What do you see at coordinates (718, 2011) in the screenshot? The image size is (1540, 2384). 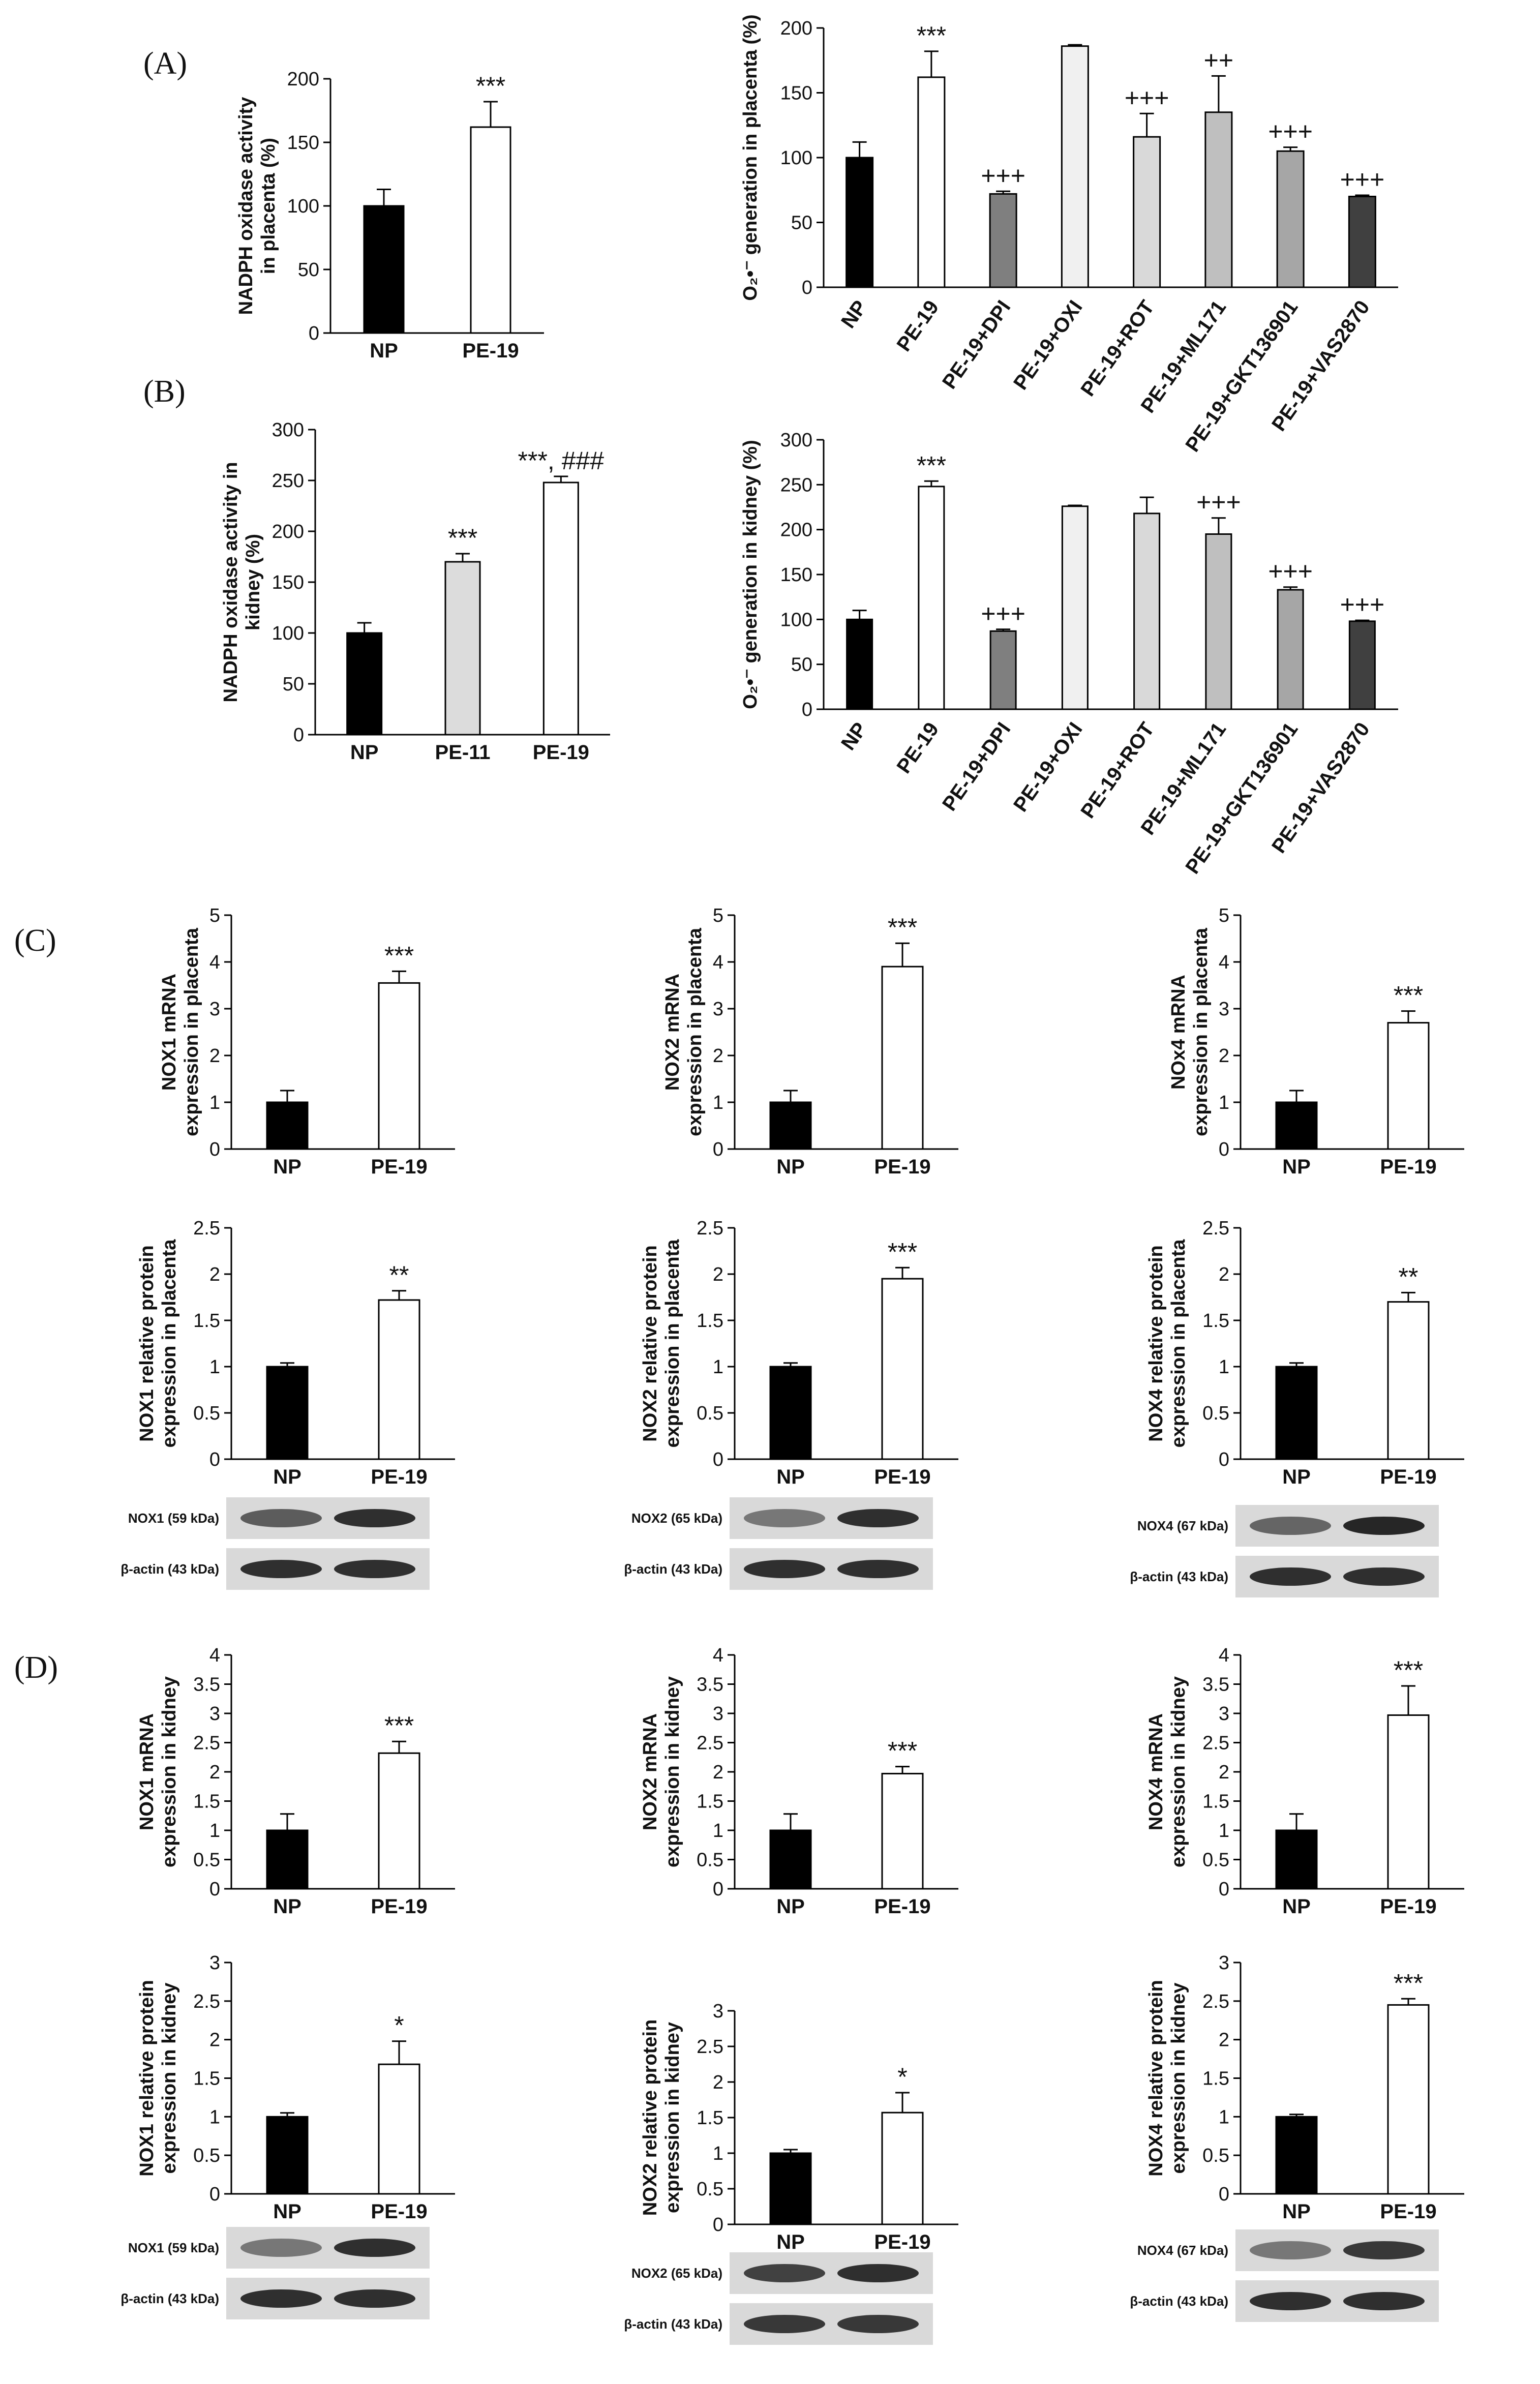 I see `y-tick-label: 3` at bounding box center [718, 2011].